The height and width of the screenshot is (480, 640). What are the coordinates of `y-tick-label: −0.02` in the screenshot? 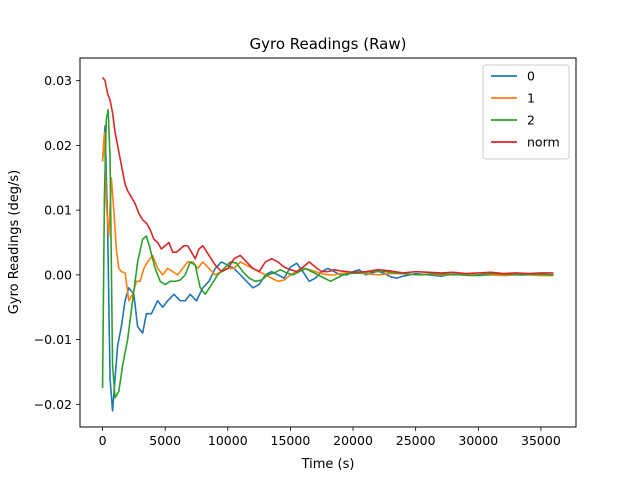 It's located at (53, 404).